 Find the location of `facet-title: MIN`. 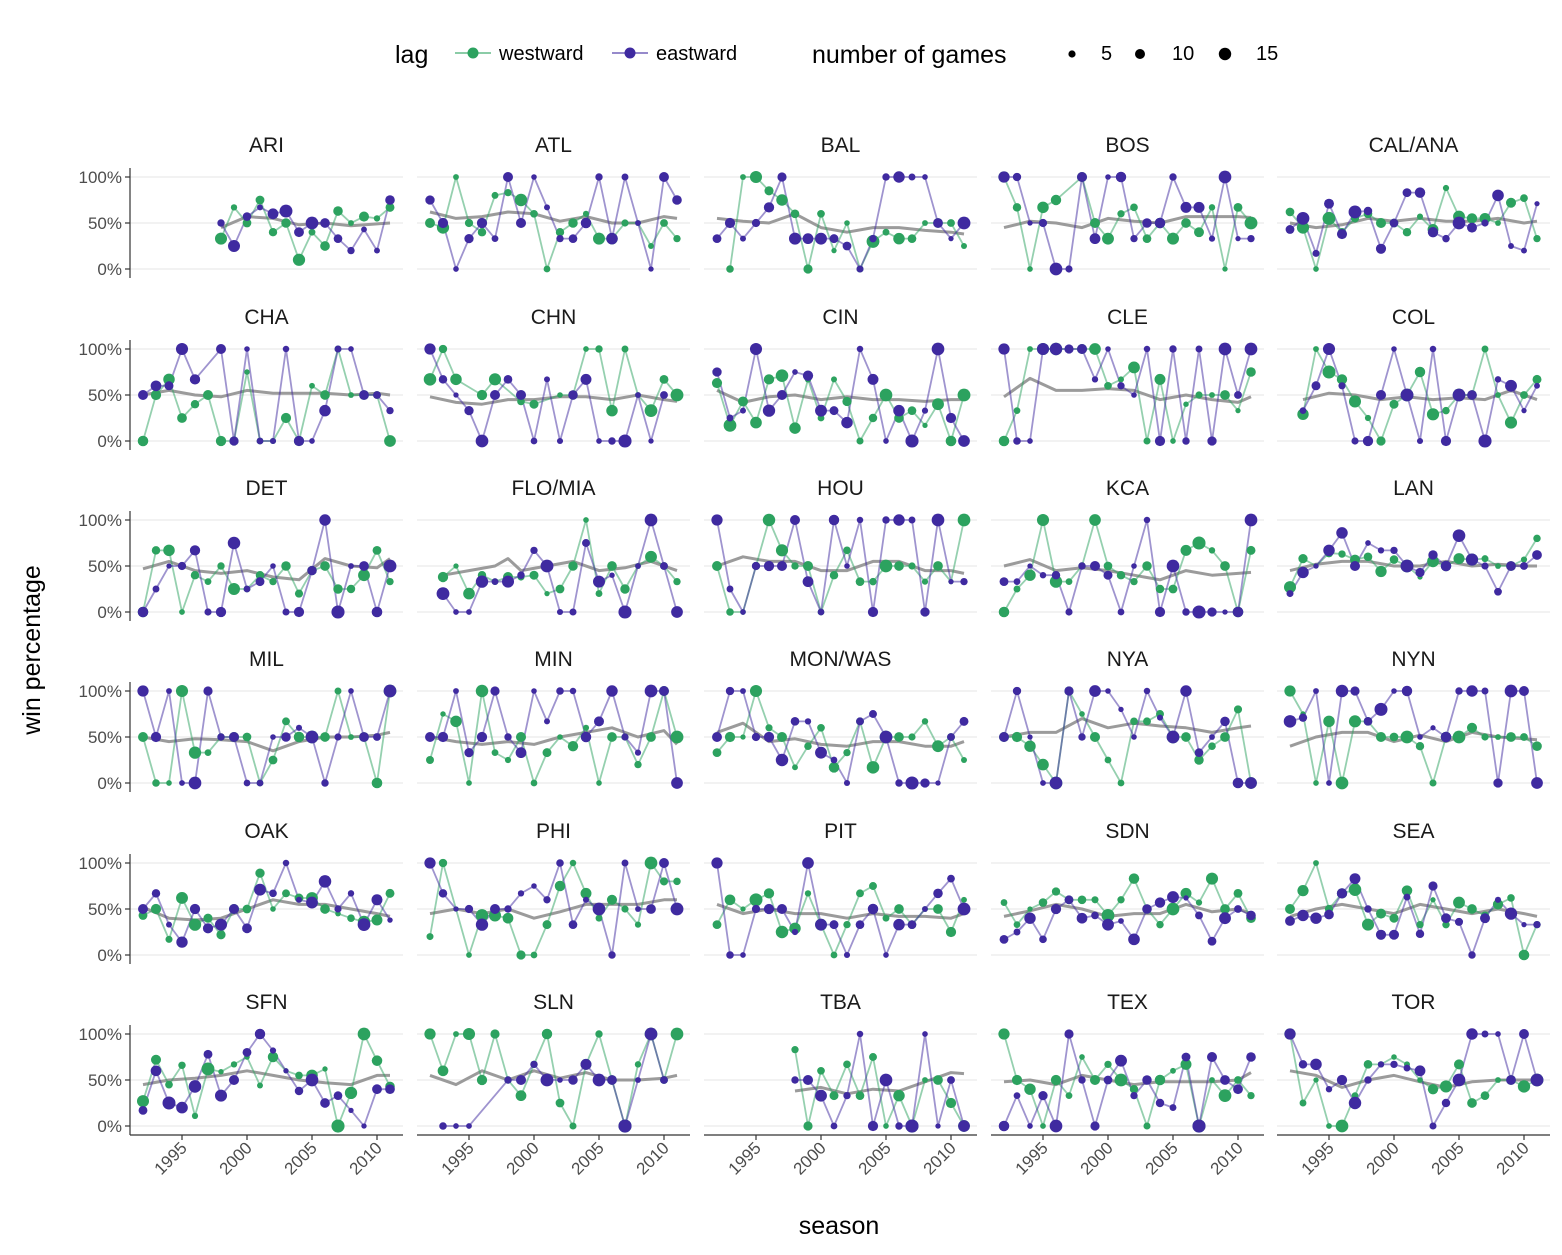

facet-title: MIN is located at coordinates (553, 659).